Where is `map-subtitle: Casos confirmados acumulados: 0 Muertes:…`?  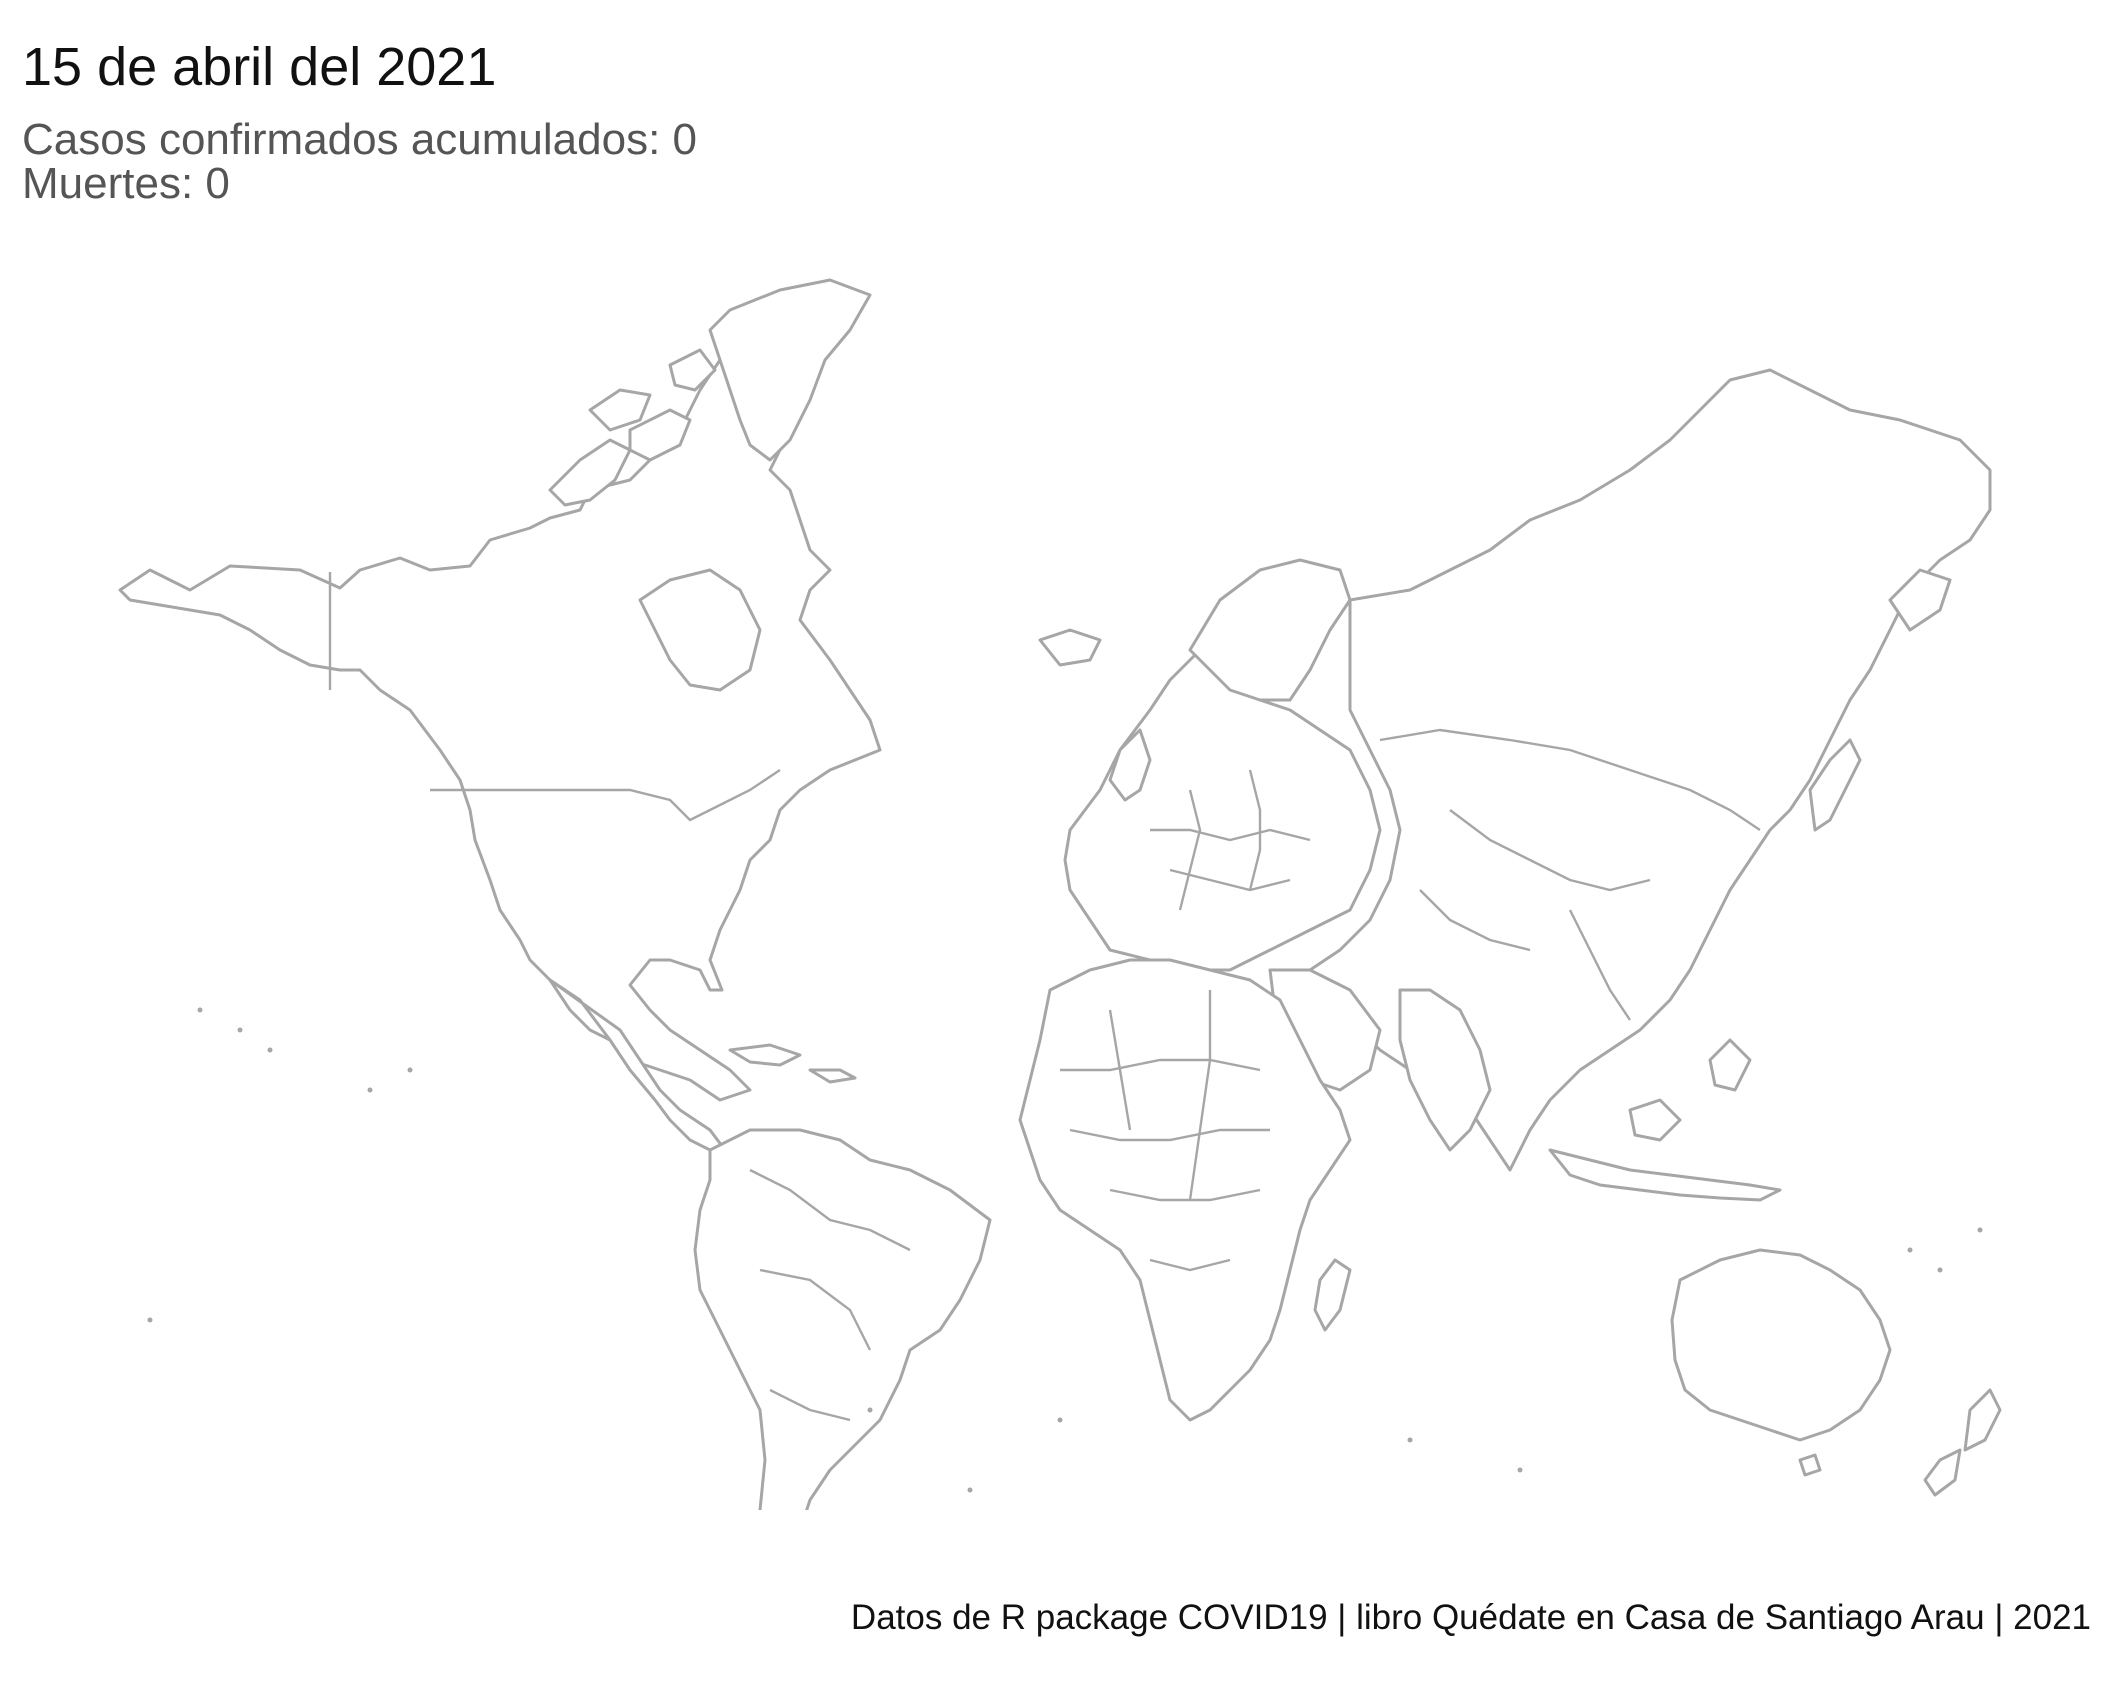 map-subtitle: Casos confirmados acumulados: 0 Muertes:… is located at coordinates (359, 162).